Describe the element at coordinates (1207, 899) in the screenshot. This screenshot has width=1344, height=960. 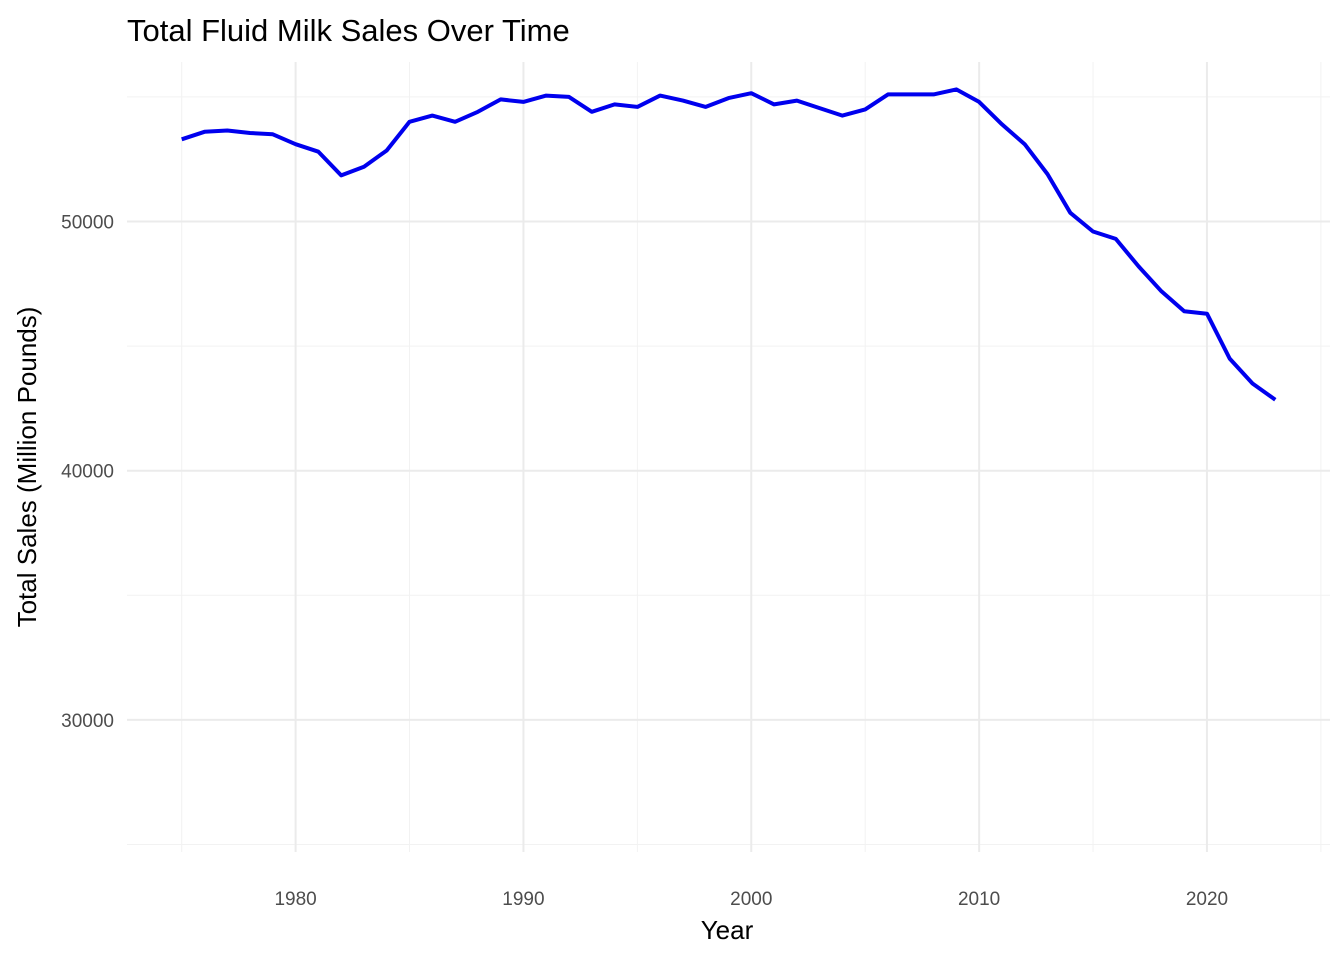
I see `x-tick-label: 2020` at that location.